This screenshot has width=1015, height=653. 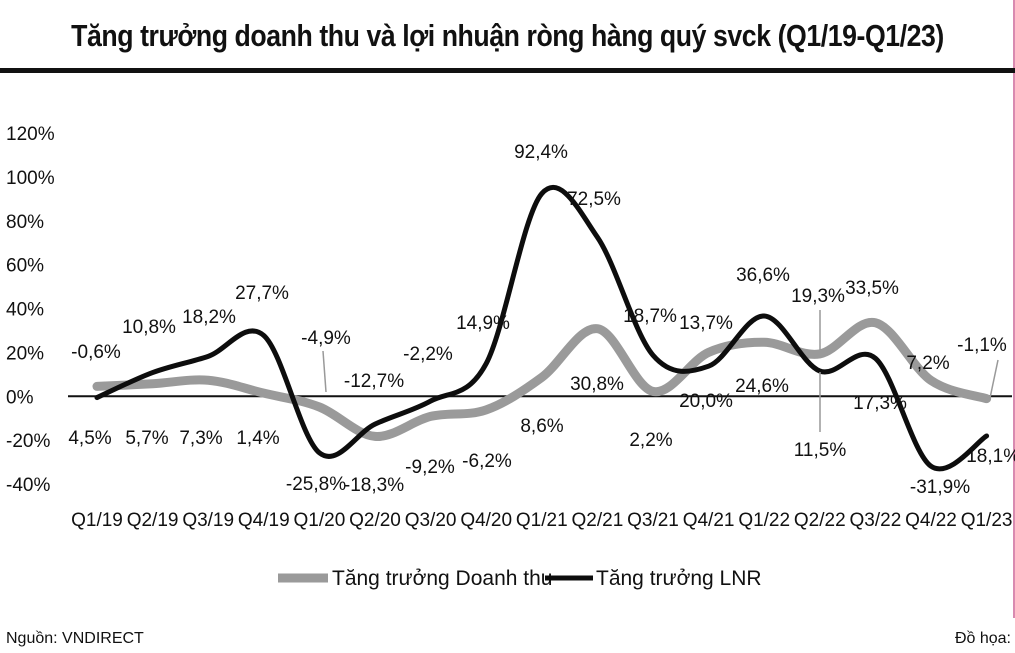 What do you see at coordinates (982, 345) in the screenshot?
I see `data-label-revenue: -1,1%` at bounding box center [982, 345].